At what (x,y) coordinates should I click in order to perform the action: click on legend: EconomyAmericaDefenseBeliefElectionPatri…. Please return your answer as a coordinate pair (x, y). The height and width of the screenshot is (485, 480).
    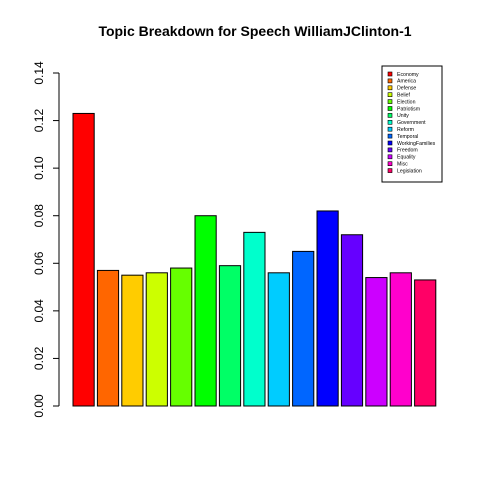
    Looking at the image, I should click on (412, 124).